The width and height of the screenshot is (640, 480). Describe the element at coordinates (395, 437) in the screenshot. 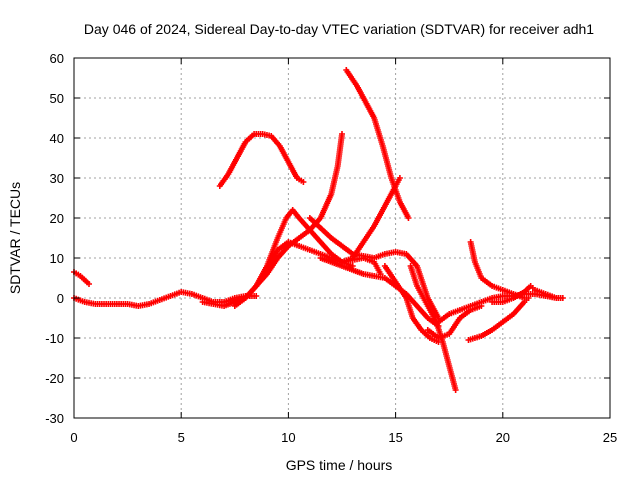

I see `x-tick-label: 15` at that location.